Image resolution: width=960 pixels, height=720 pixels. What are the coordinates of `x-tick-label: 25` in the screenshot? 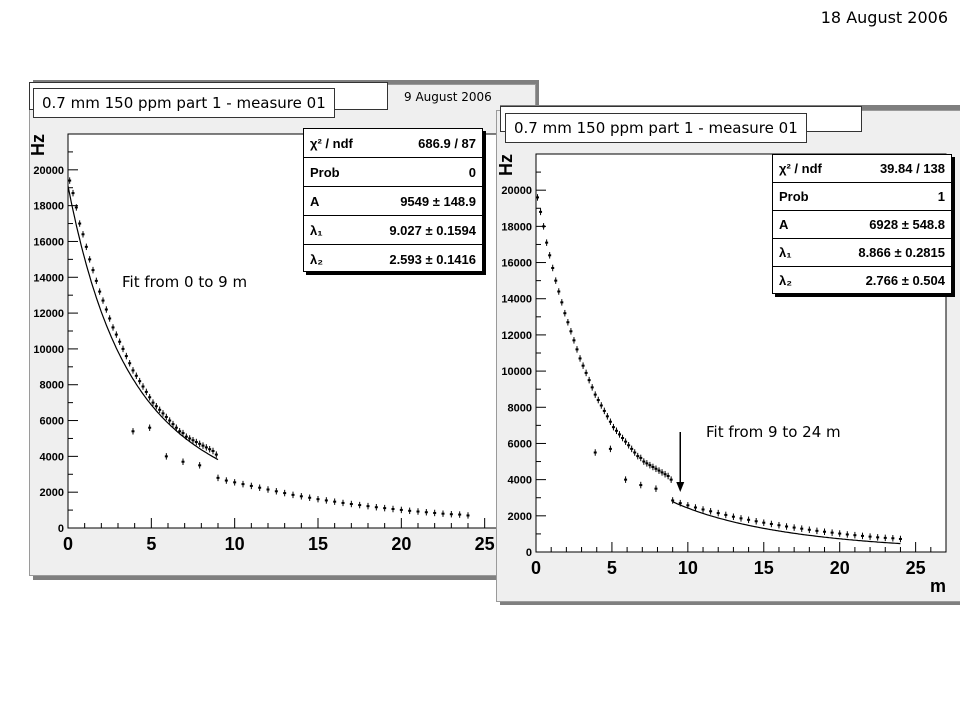 It's located at (916, 568).